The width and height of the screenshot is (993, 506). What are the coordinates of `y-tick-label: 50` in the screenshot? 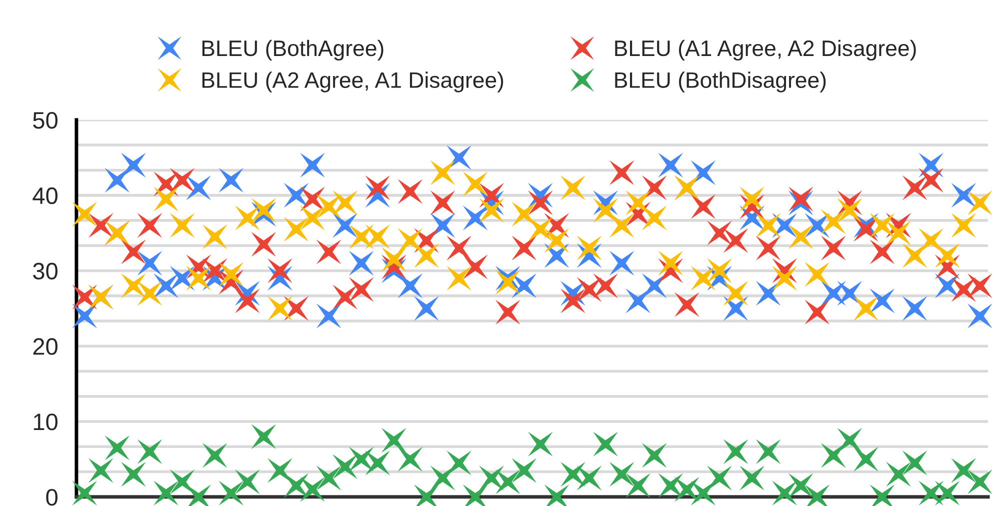 It's located at (45, 120).